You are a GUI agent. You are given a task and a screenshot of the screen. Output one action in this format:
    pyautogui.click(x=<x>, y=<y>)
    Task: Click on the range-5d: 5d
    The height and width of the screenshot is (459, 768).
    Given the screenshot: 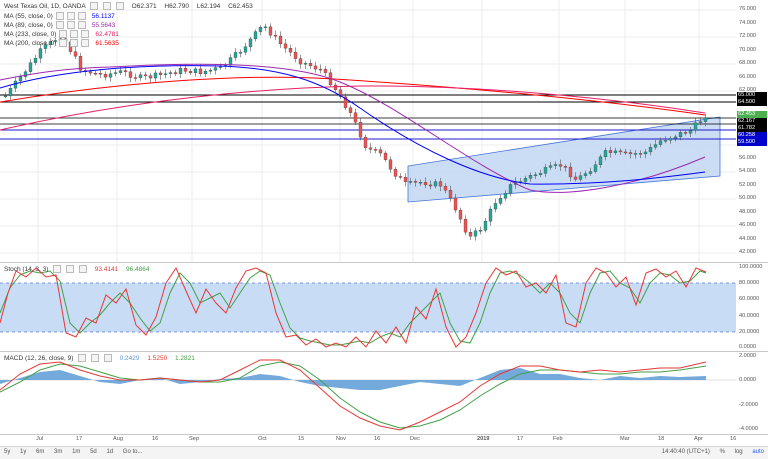 What is the action you would take?
    pyautogui.click(x=93, y=452)
    